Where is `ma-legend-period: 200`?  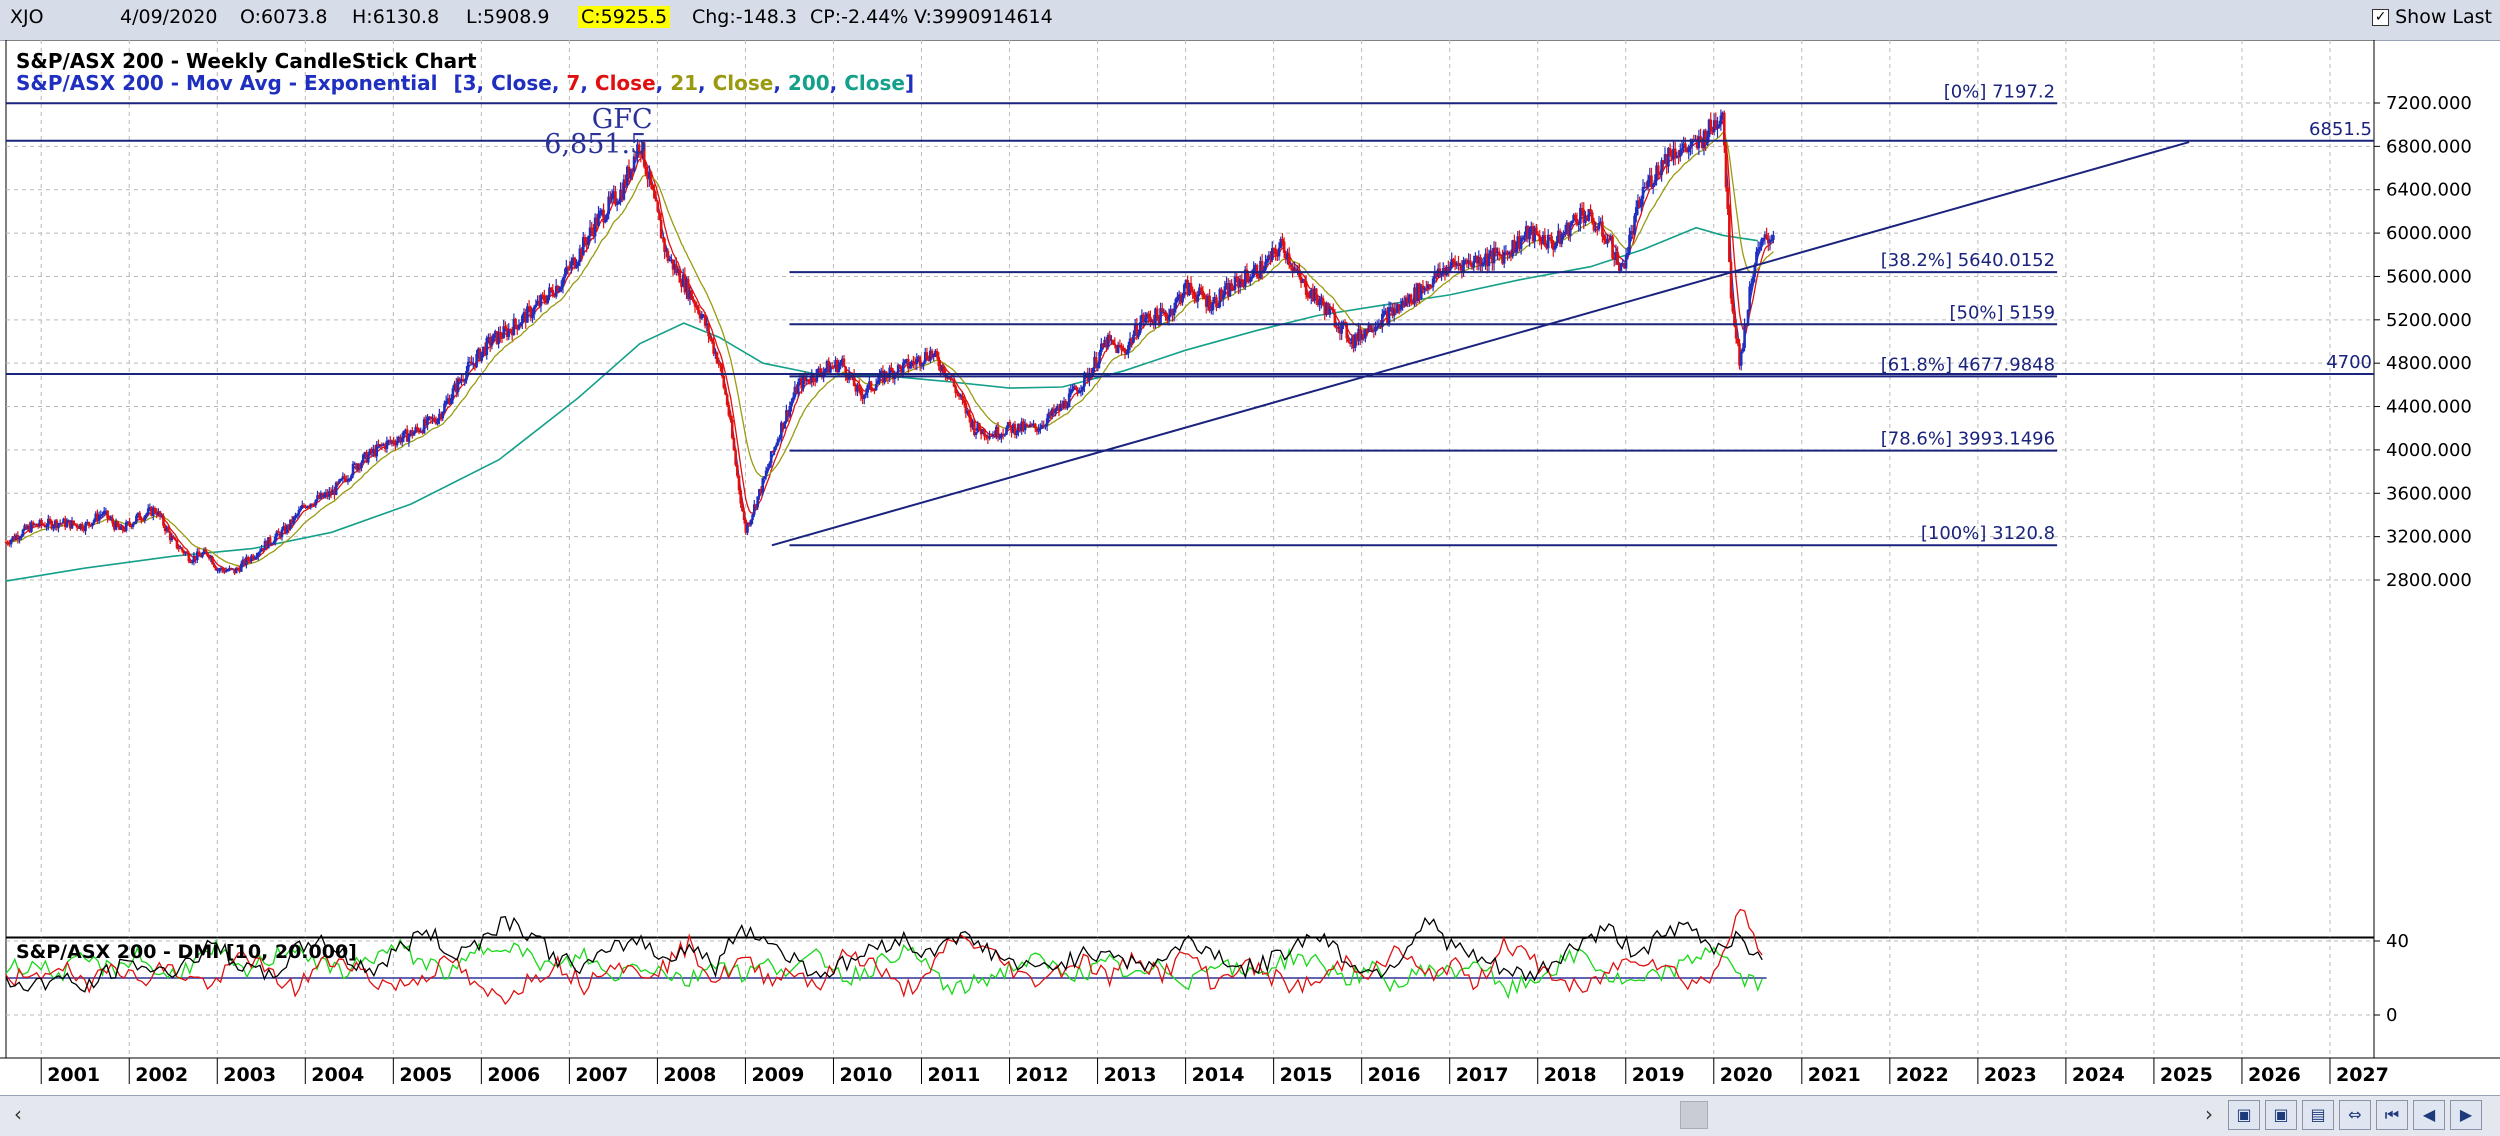 ma-legend-period: 200 is located at coordinates (809, 83).